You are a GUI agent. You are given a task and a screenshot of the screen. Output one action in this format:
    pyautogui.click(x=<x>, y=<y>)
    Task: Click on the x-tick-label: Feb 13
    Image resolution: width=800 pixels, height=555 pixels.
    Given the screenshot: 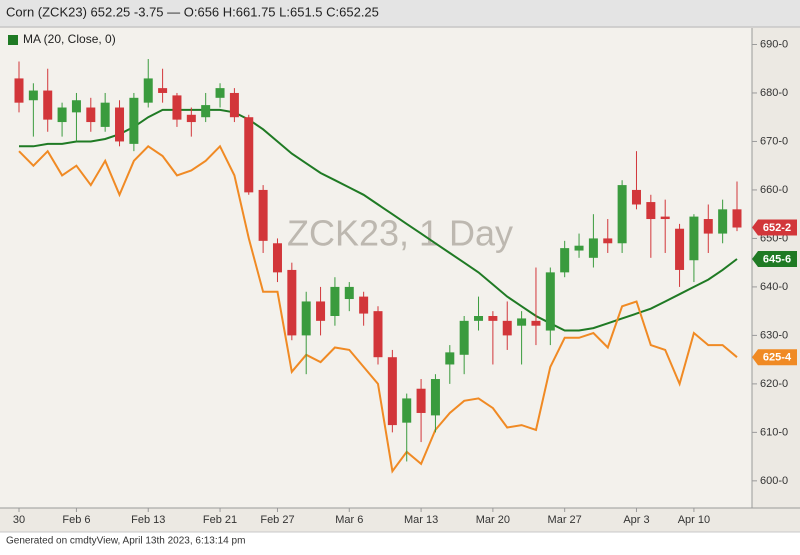 What is the action you would take?
    pyautogui.click(x=148, y=520)
    